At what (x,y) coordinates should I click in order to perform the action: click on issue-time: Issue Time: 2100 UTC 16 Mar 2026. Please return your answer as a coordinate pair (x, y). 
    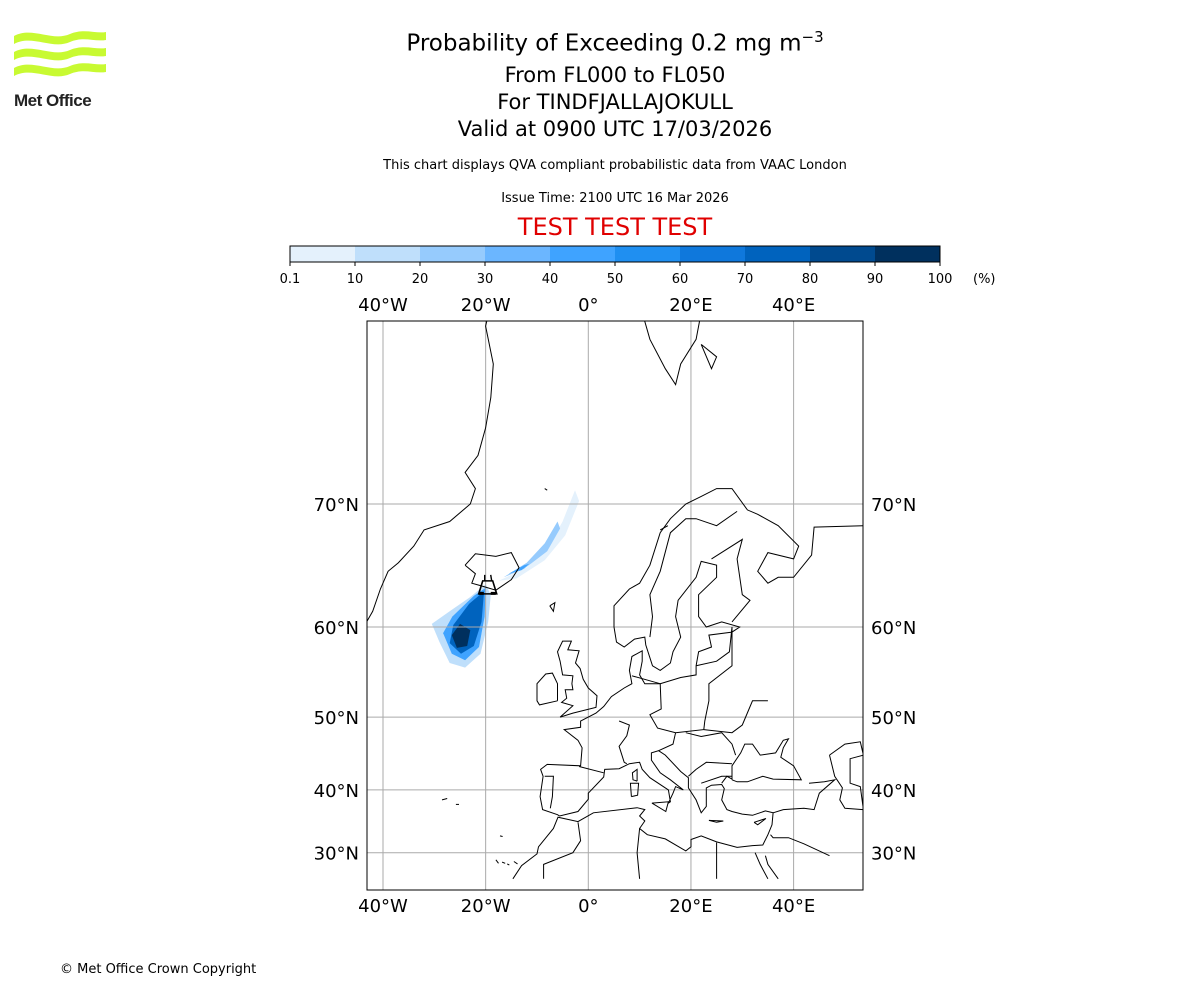
    Looking at the image, I should click on (615, 198).